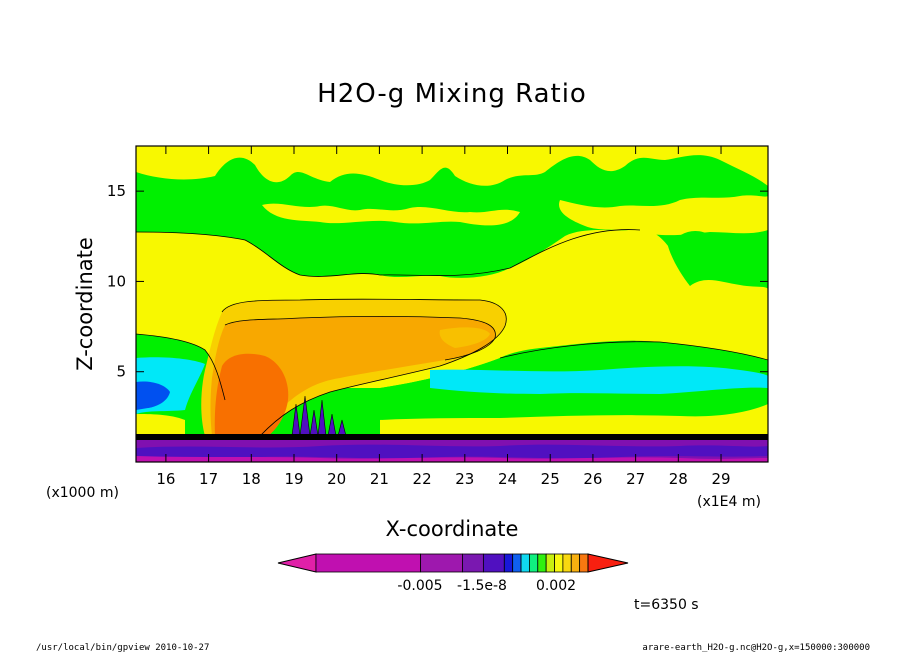 This screenshot has height=654, width=904. I want to click on colorbar-arrow-right, so click(608, 563).